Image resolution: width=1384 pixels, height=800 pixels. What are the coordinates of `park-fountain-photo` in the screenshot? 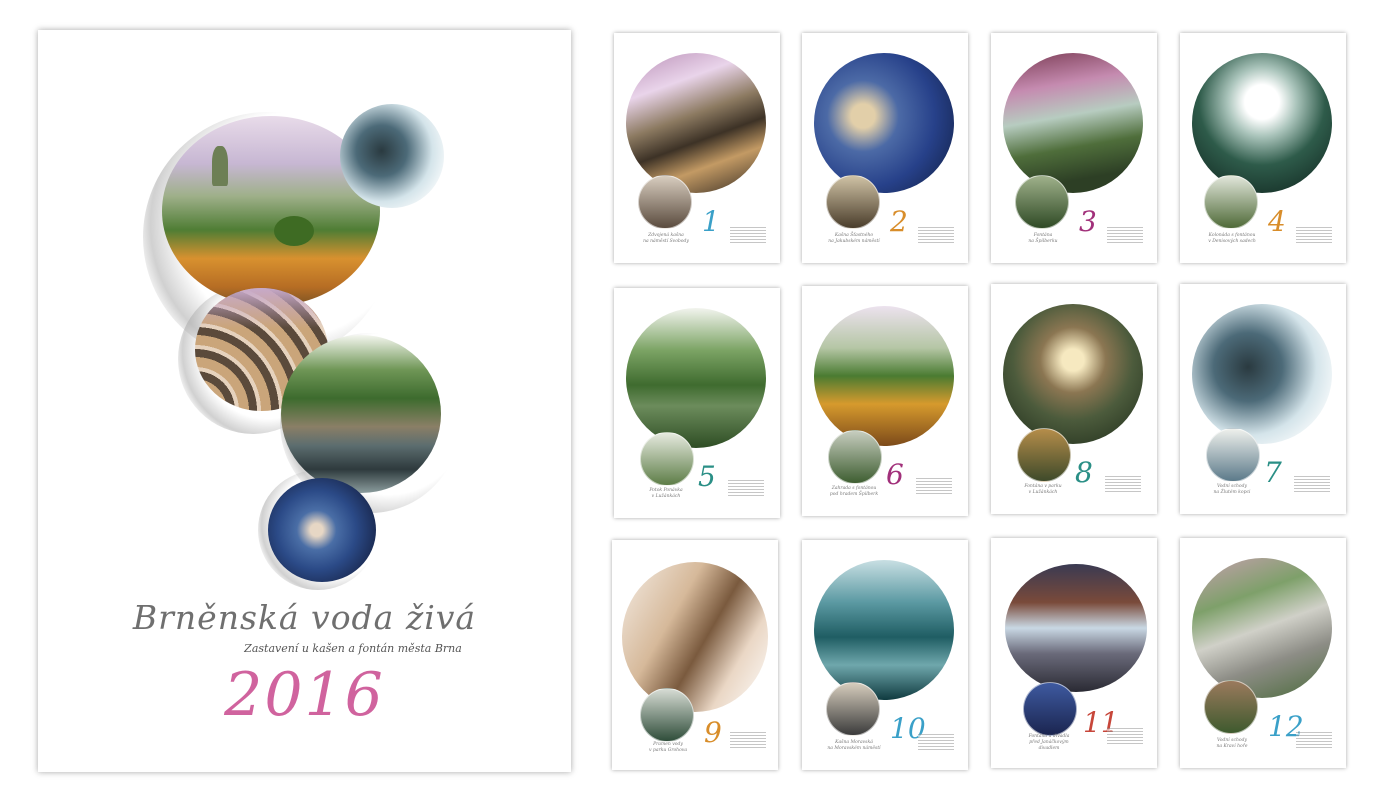 It's located at (361, 414).